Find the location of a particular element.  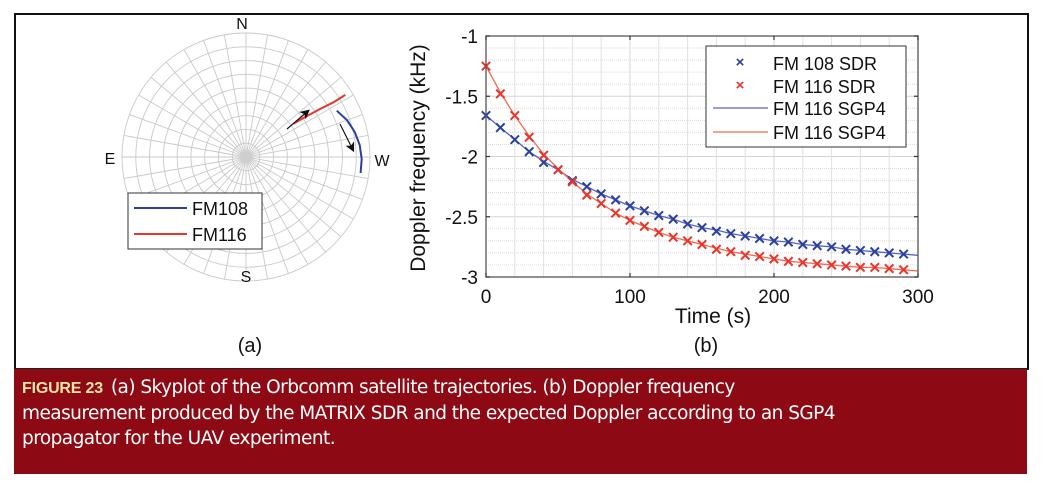

x-axis-label: Time (s) is located at coordinates (713, 316).